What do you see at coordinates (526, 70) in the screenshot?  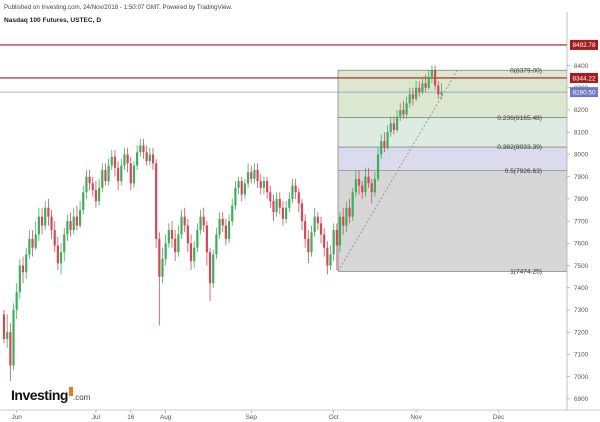 I see `fib-level-label: 0(8379.00)` at bounding box center [526, 70].